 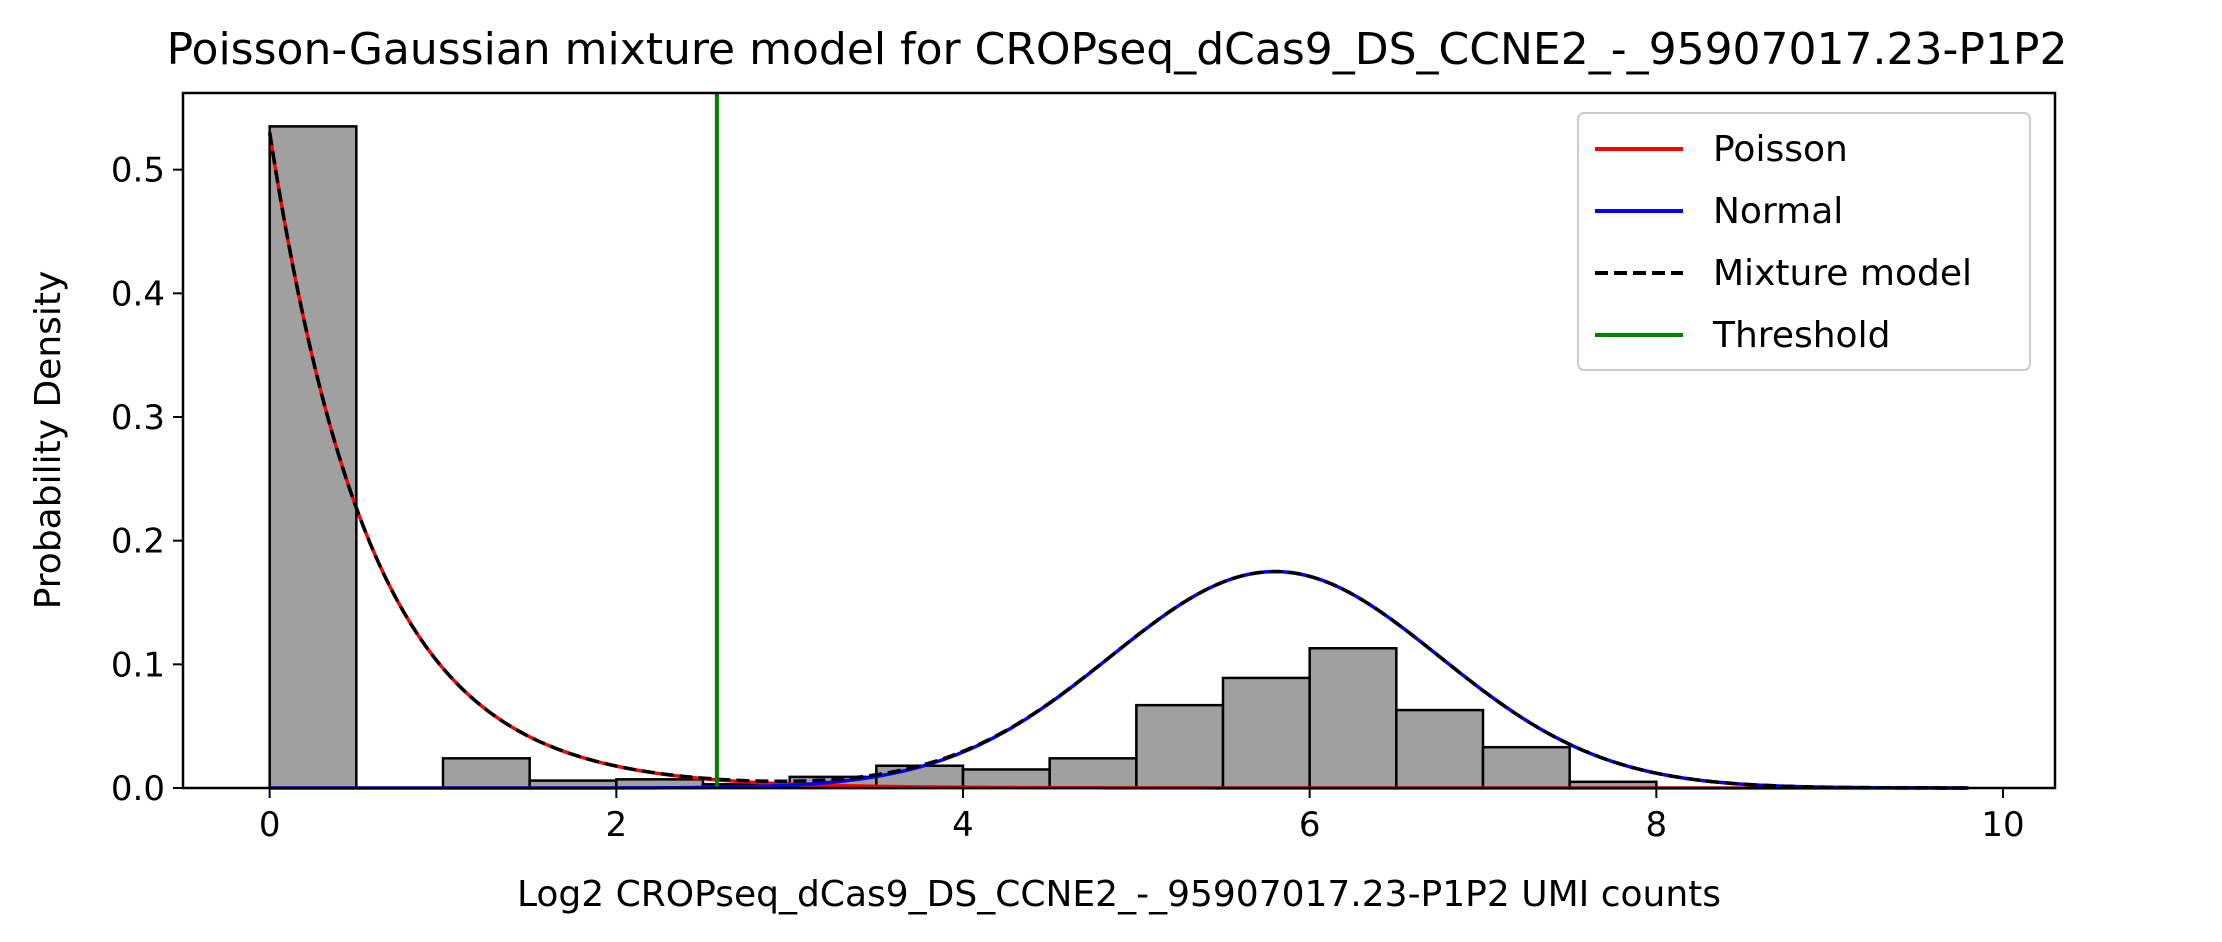 What do you see at coordinates (617, 825) in the screenshot?
I see `x-tick-label: 2` at bounding box center [617, 825].